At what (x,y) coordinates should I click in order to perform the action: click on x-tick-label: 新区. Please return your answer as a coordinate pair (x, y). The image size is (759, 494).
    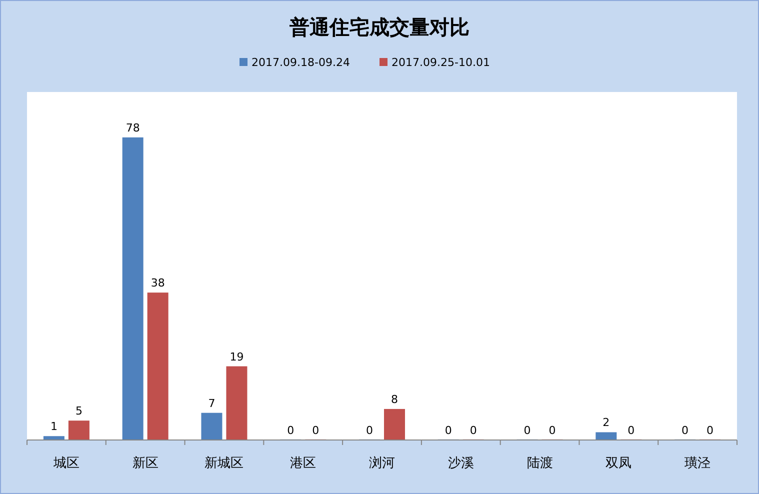
    Looking at the image, I should click on (145, 463).